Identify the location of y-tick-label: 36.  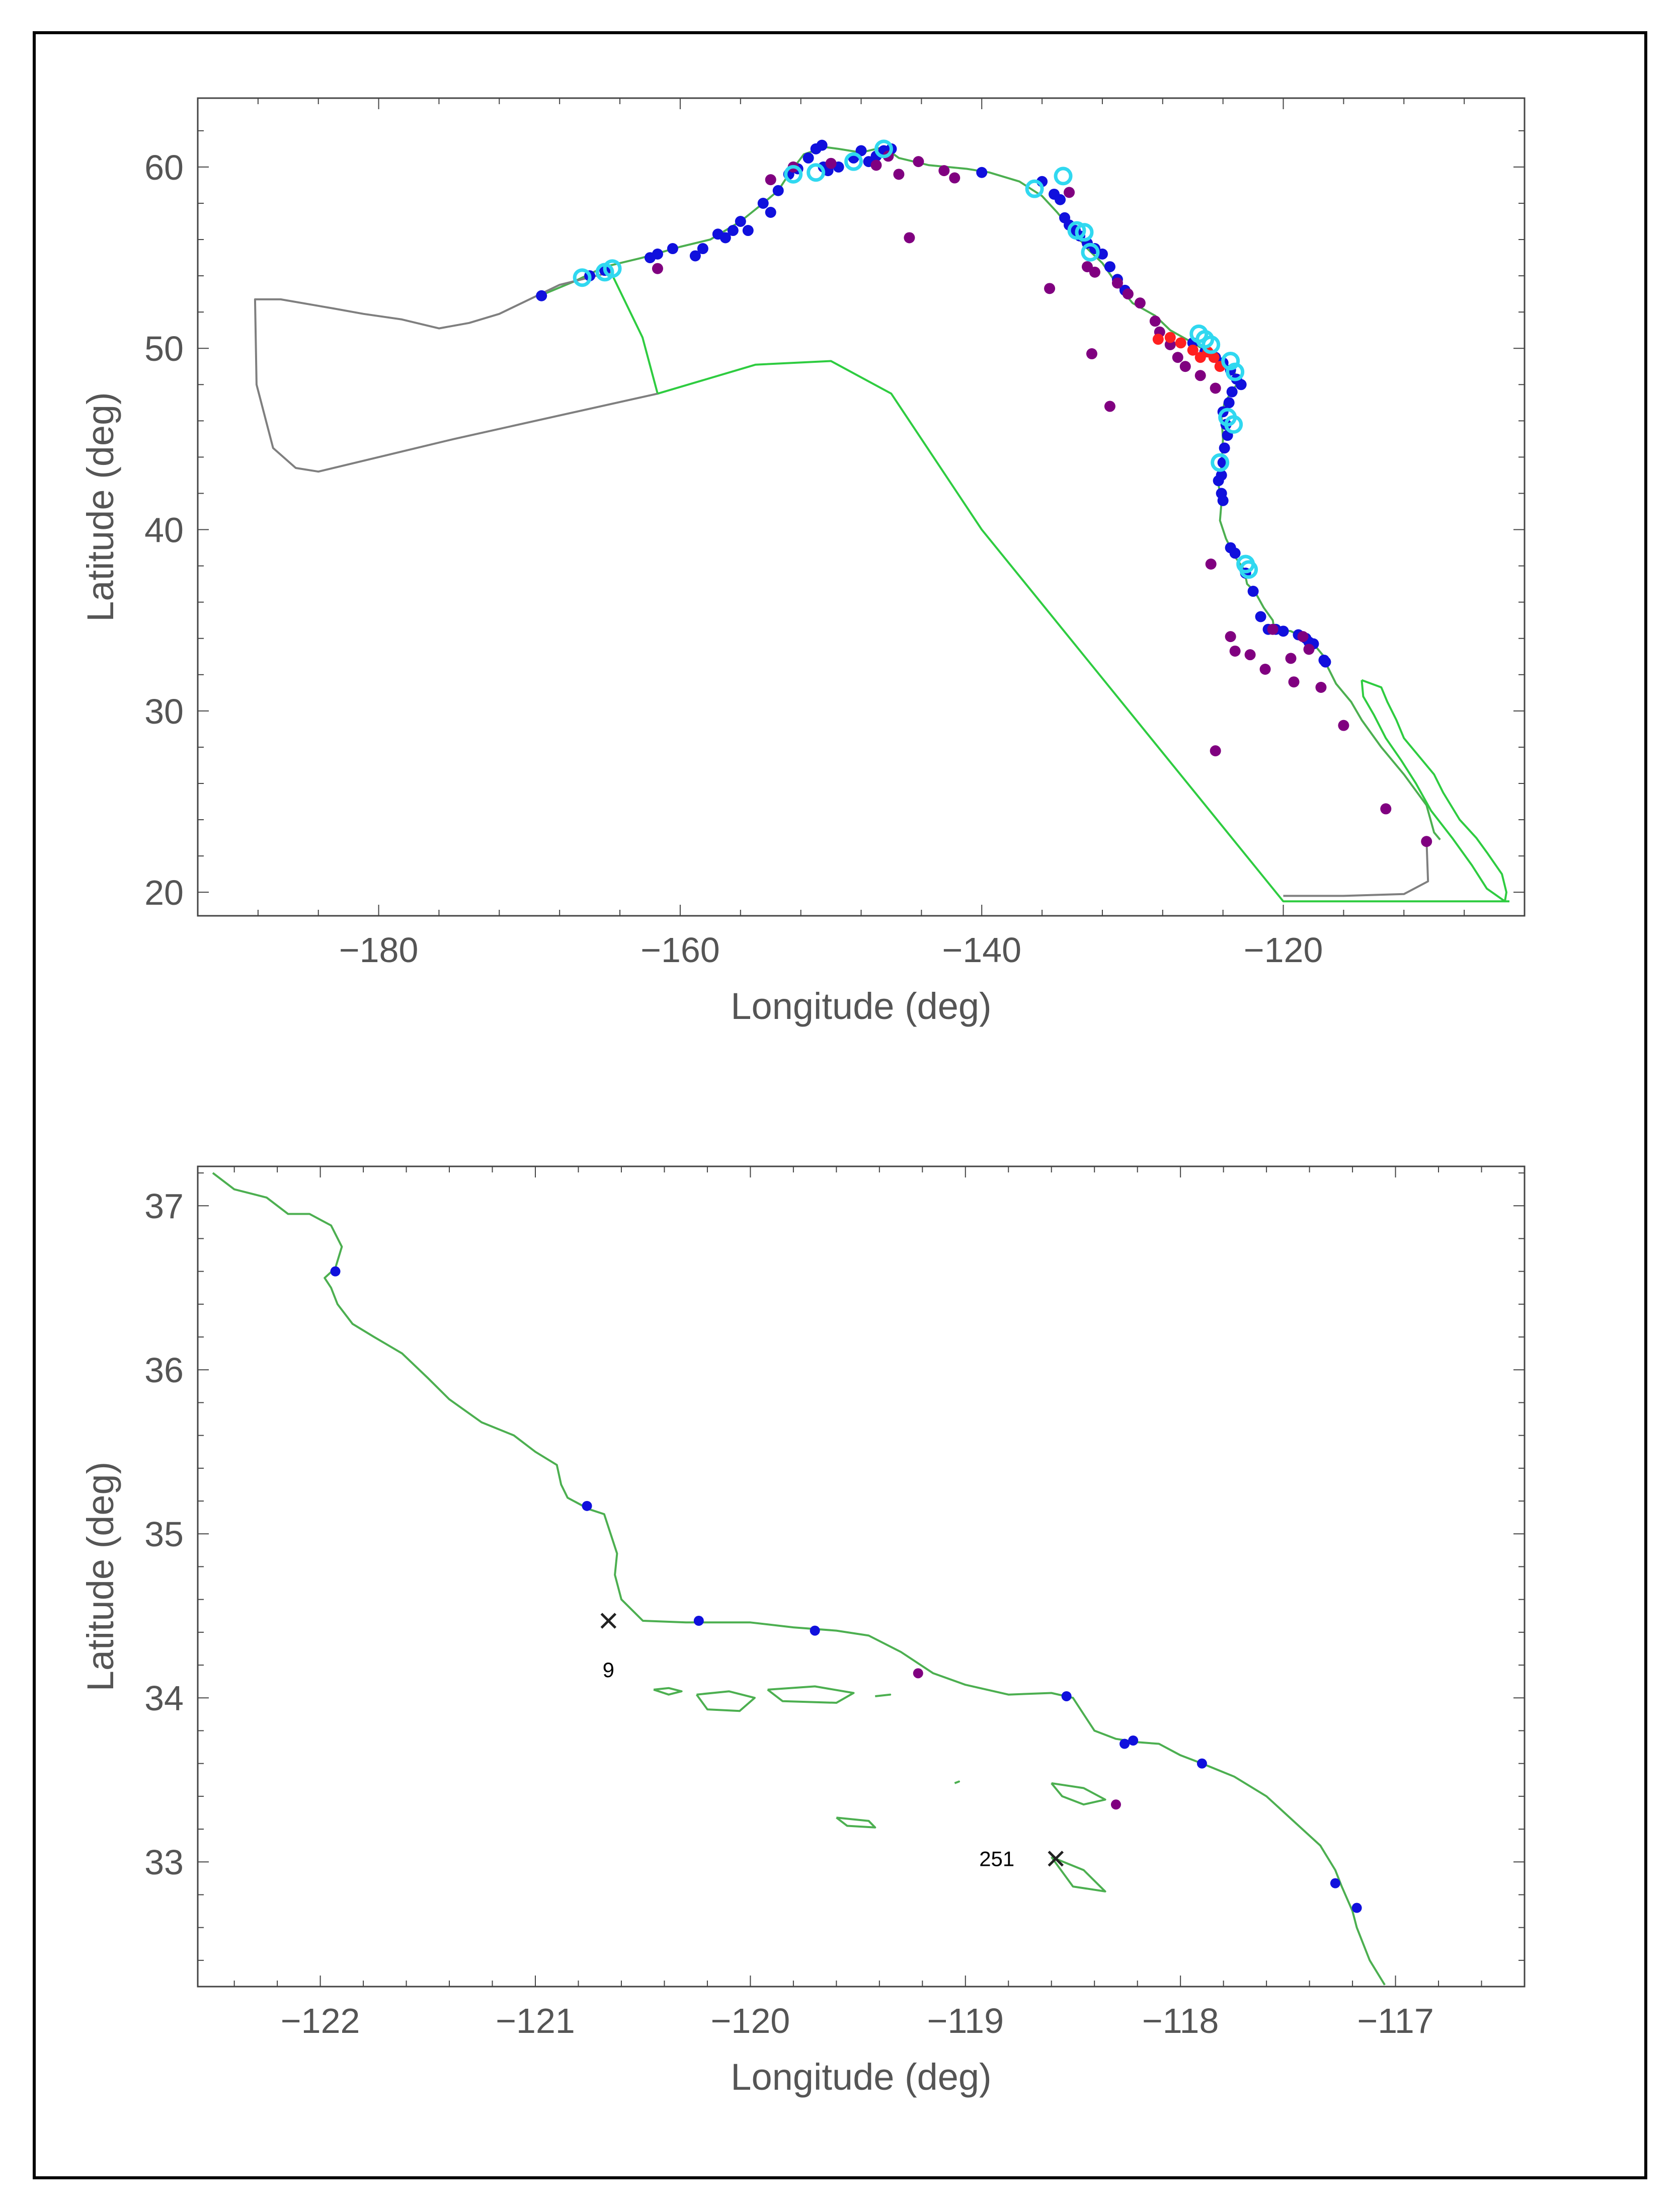
(164, 1370).